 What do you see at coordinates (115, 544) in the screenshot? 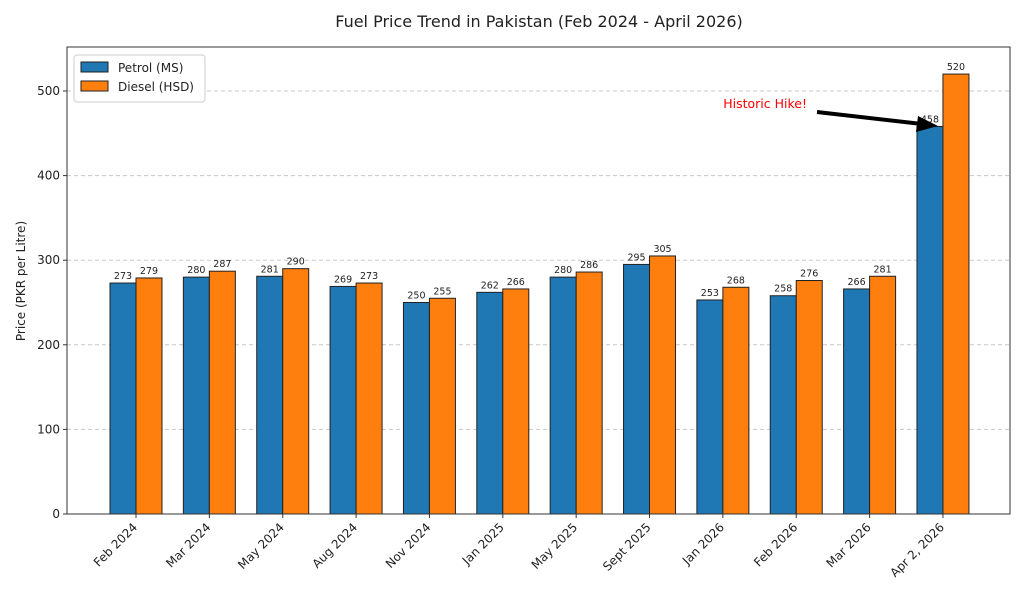
I see `x-tick-label: Feb 2024` at bounding box center [115, 544].